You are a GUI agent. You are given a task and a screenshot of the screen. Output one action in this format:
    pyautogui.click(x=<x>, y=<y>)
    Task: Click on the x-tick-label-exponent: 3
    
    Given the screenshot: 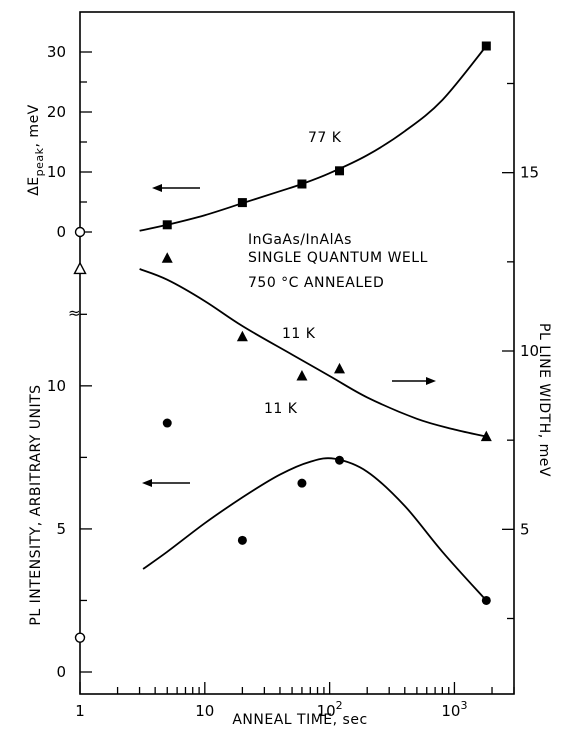 What is the action you would take?
    pyautogui.click(x=463, y=705)
    